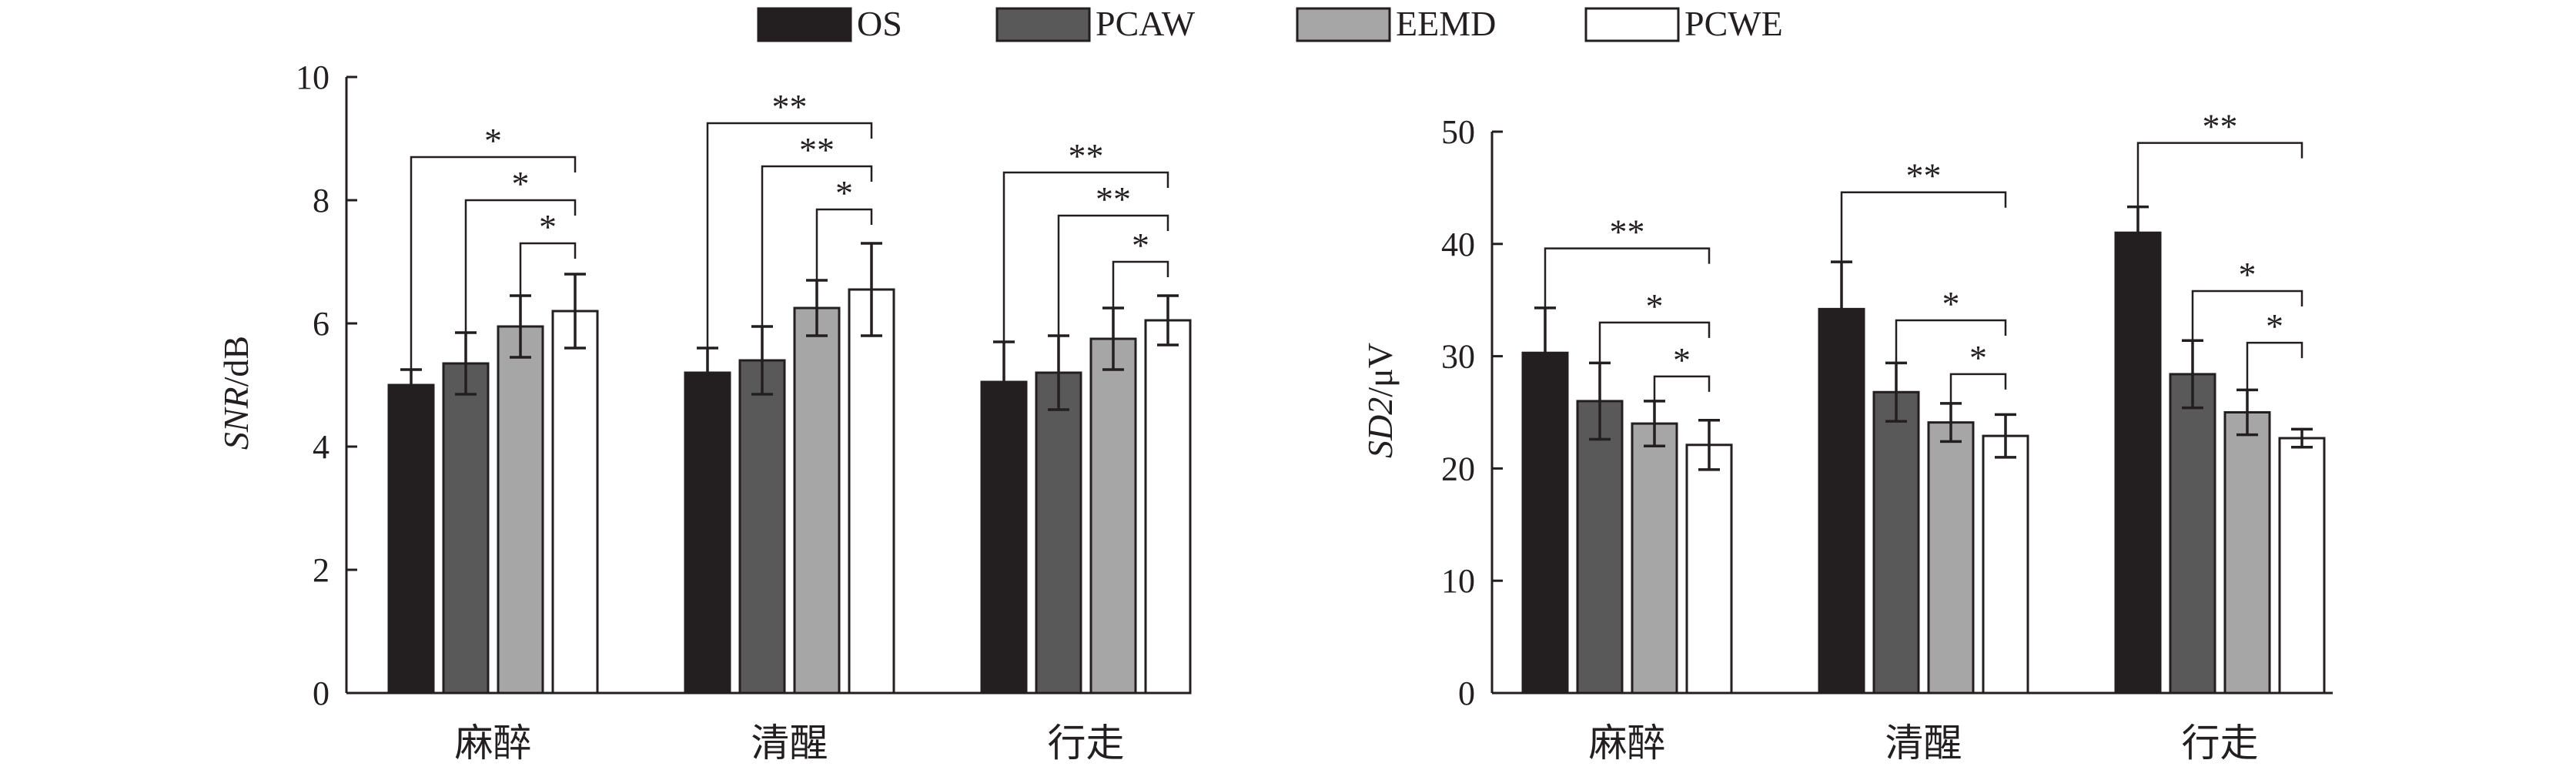 This screenshot has height=770, width=2576. I want to click on y-tick-label: 30, so click(1458, 357).